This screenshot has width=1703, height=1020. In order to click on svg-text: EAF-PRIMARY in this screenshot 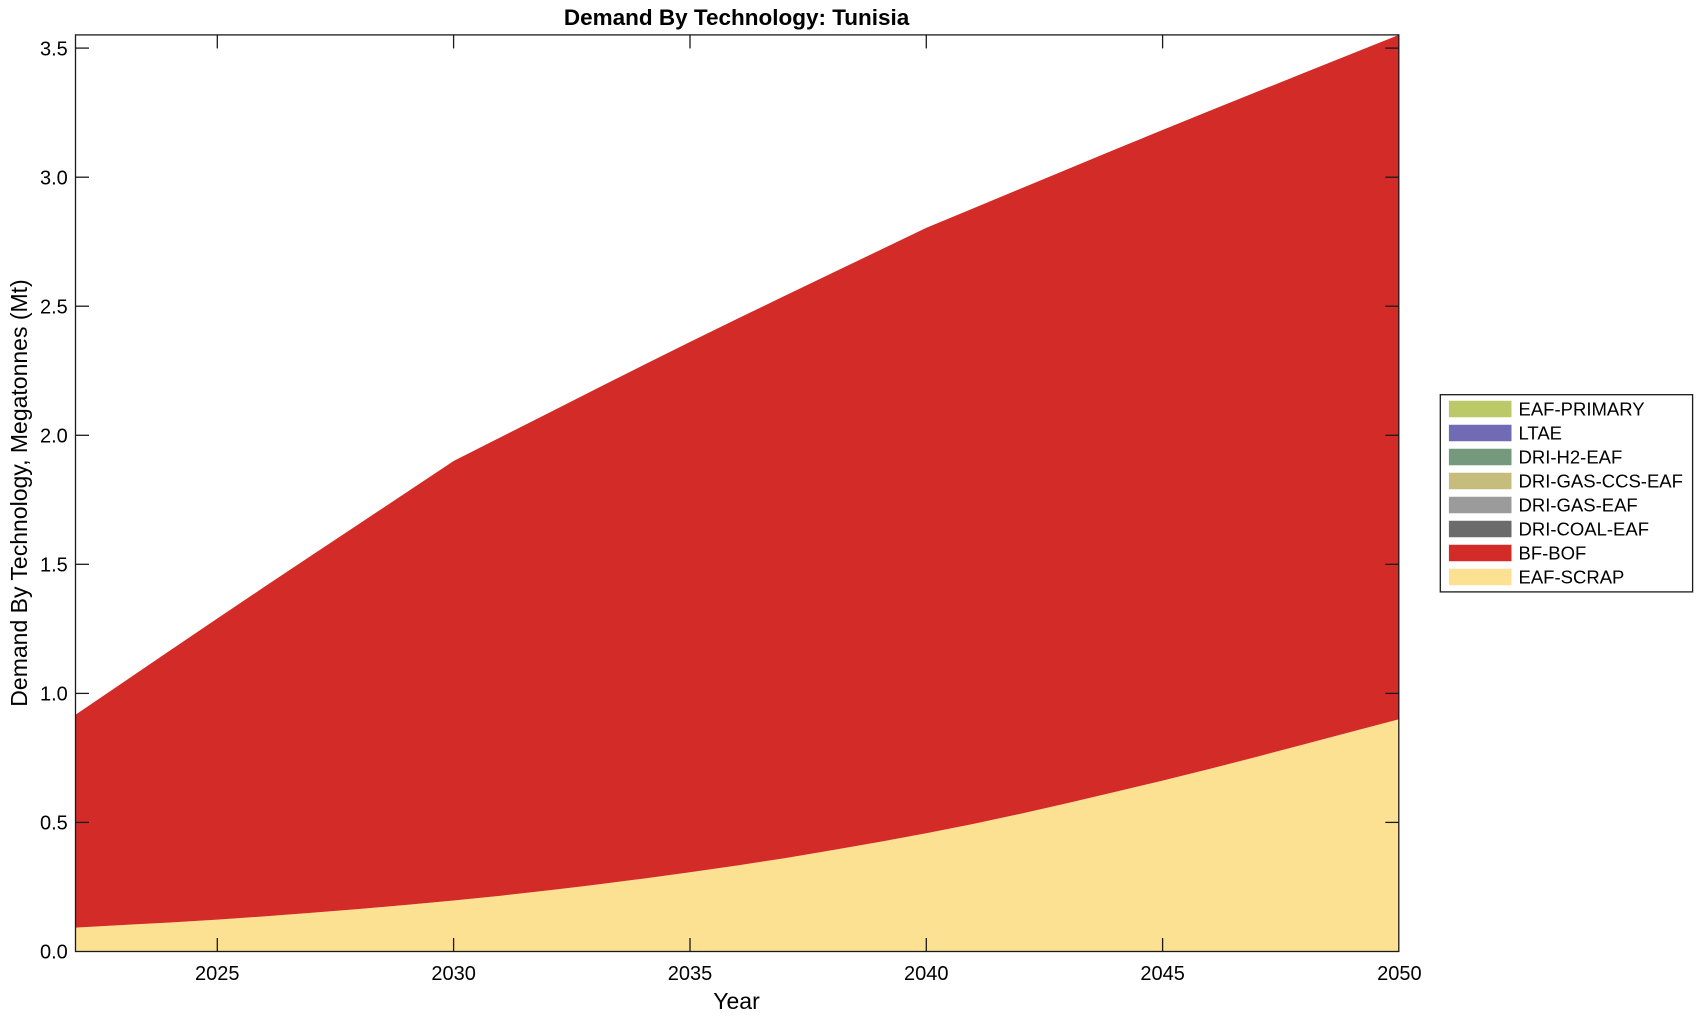, I will do `click(1582, 408)`.